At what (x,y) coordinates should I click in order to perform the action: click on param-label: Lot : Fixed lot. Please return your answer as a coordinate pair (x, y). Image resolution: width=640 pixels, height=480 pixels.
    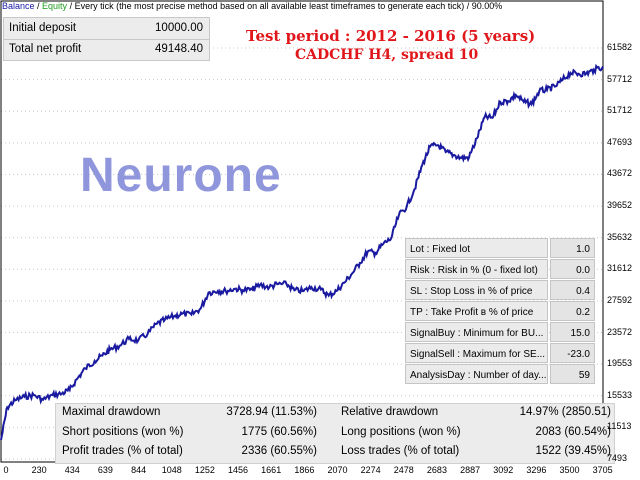
    Looking at the image, I should click on (476, 248).